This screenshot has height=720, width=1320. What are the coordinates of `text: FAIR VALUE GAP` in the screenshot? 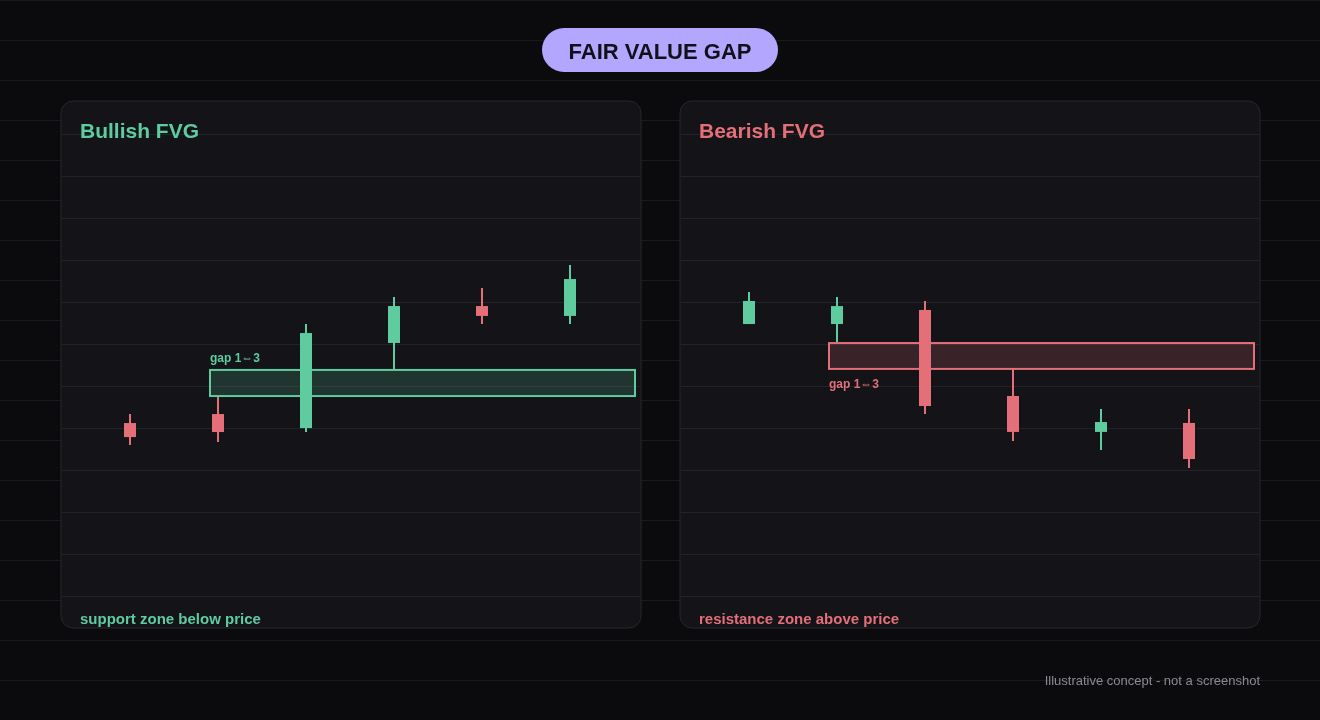 It's located at (660, 51).